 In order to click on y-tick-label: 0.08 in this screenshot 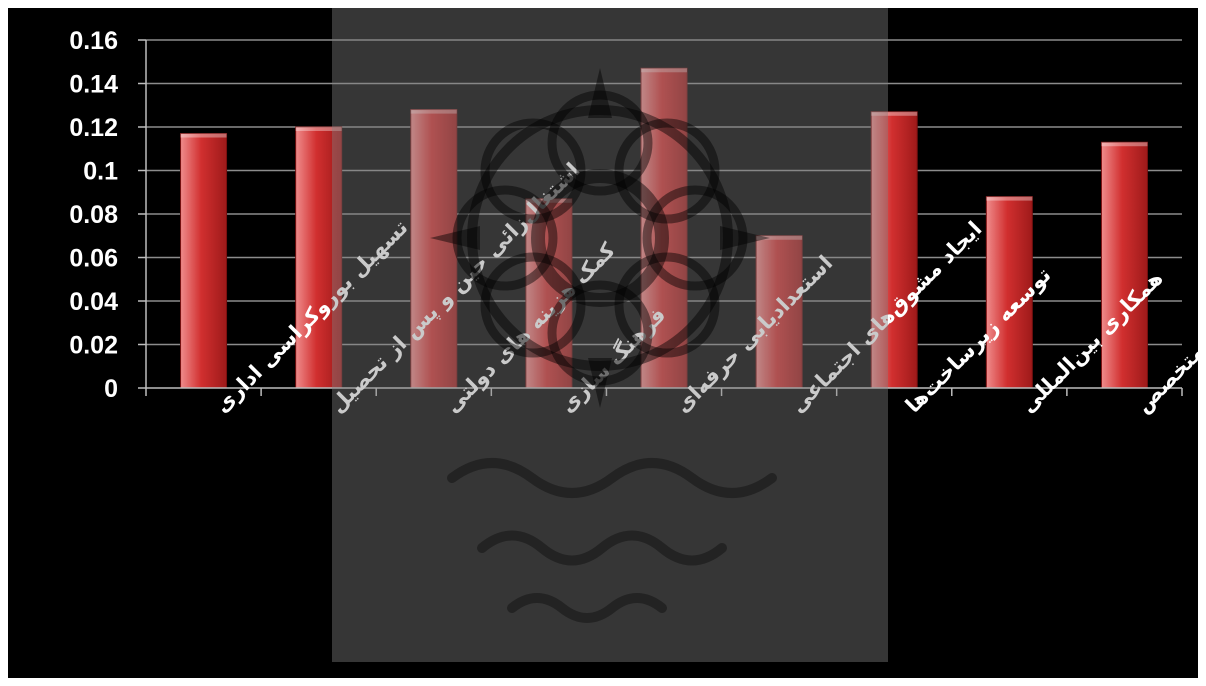, I will do `click(93, 215)`.